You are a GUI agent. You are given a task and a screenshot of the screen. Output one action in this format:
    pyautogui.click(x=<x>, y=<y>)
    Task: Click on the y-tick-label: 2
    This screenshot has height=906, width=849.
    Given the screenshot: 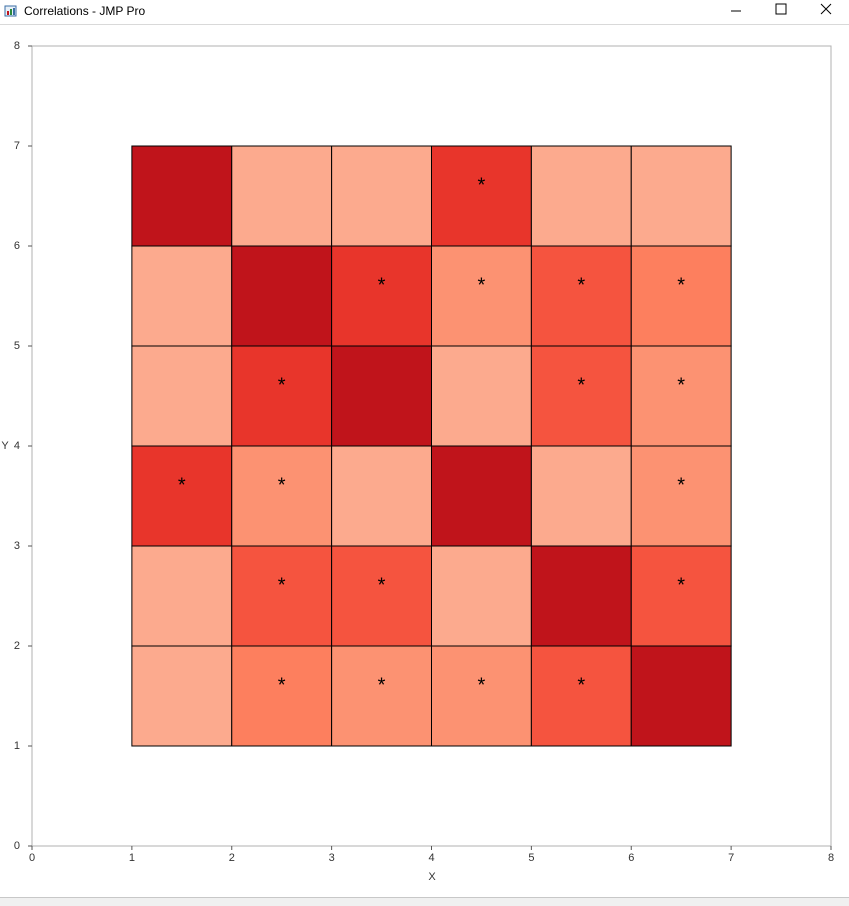 What is the action you would take?
    pyautogui.click(x=17, y=646)
    